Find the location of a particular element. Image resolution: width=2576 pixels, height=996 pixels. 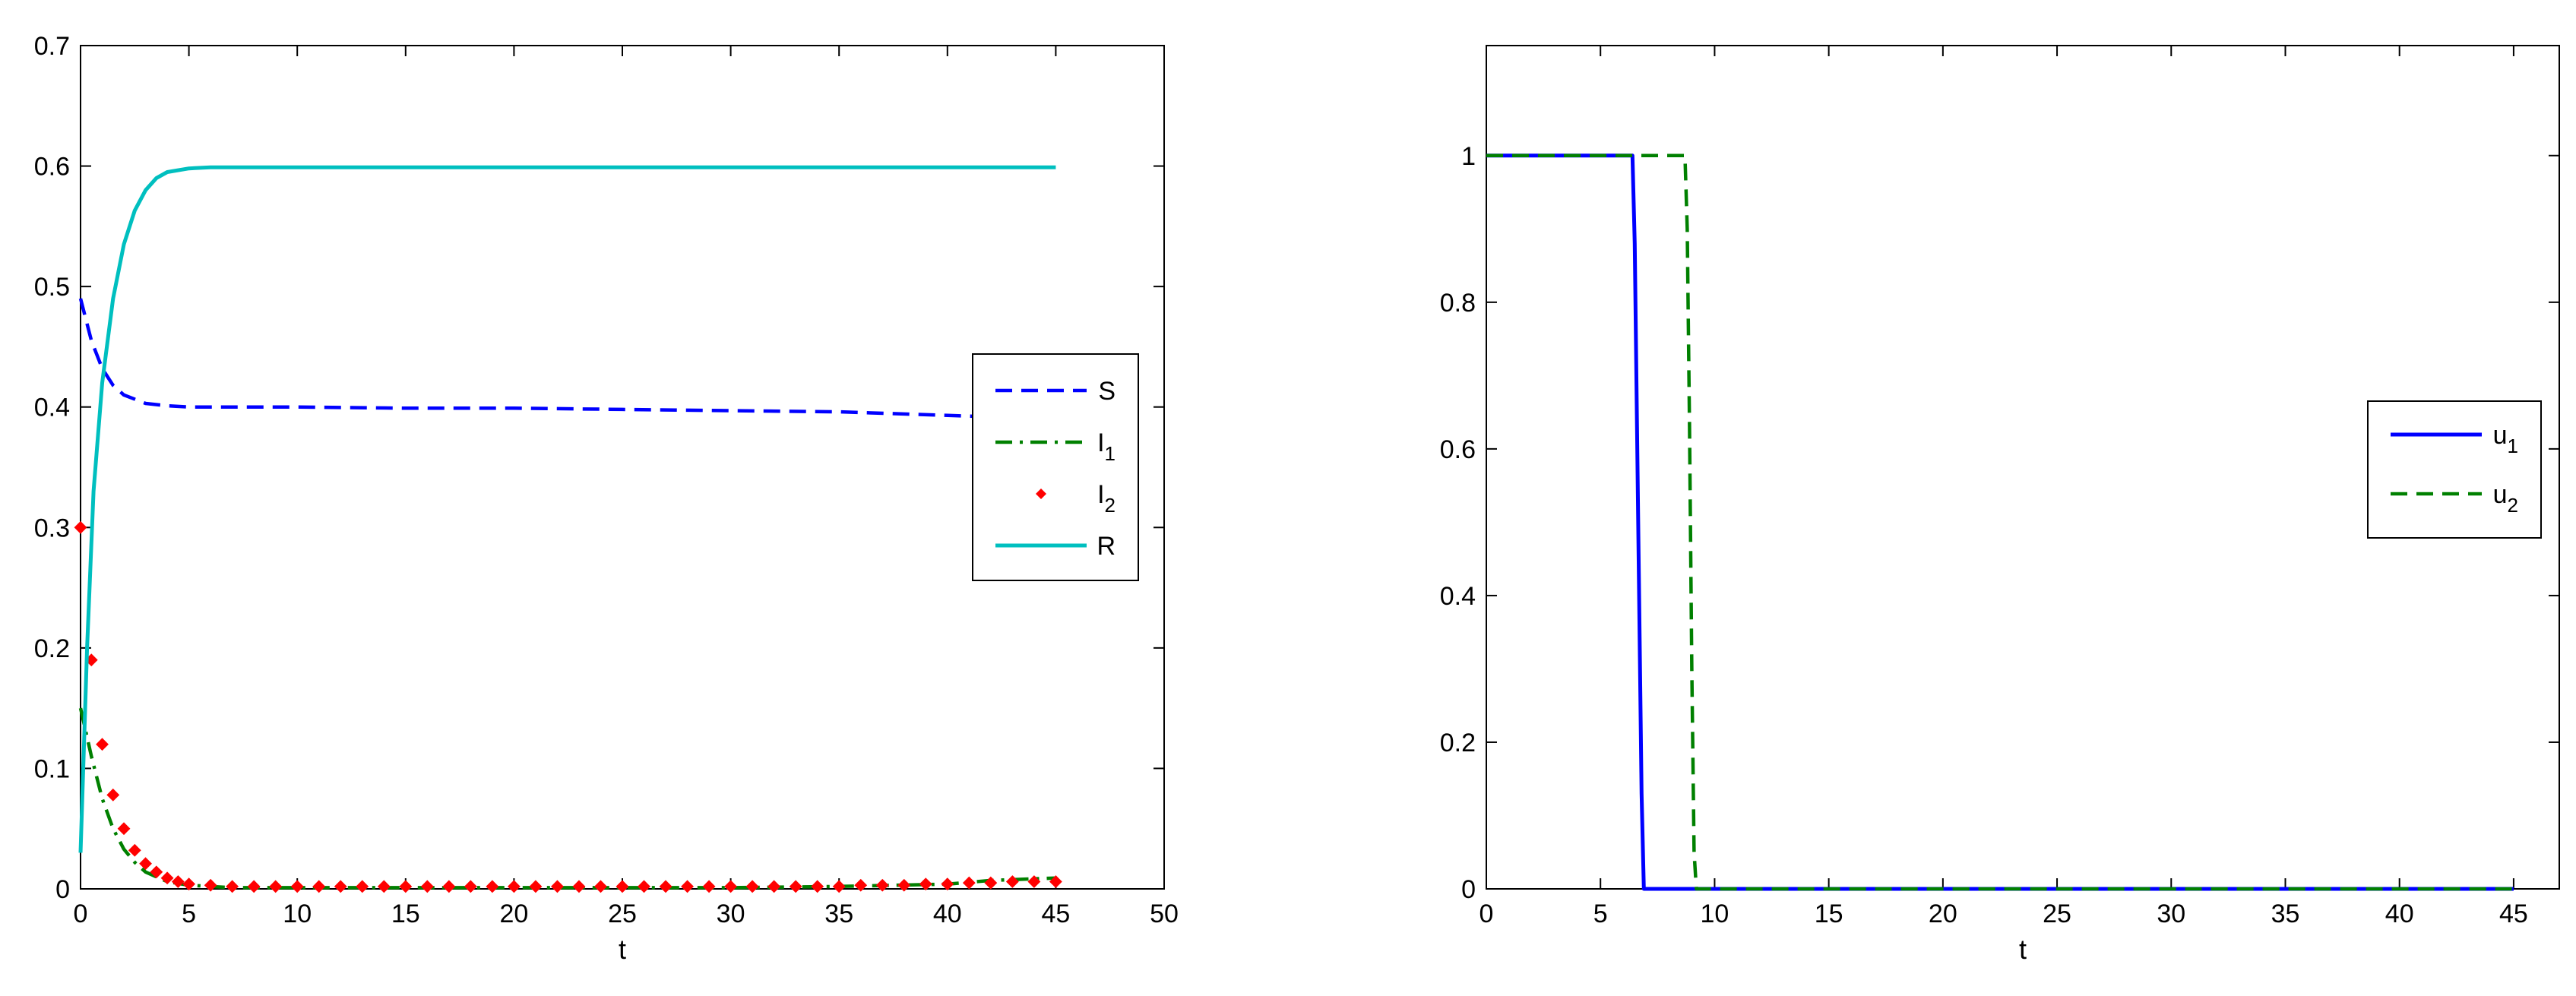

x-tick-label: 20 is located at coordinates (513, 914).